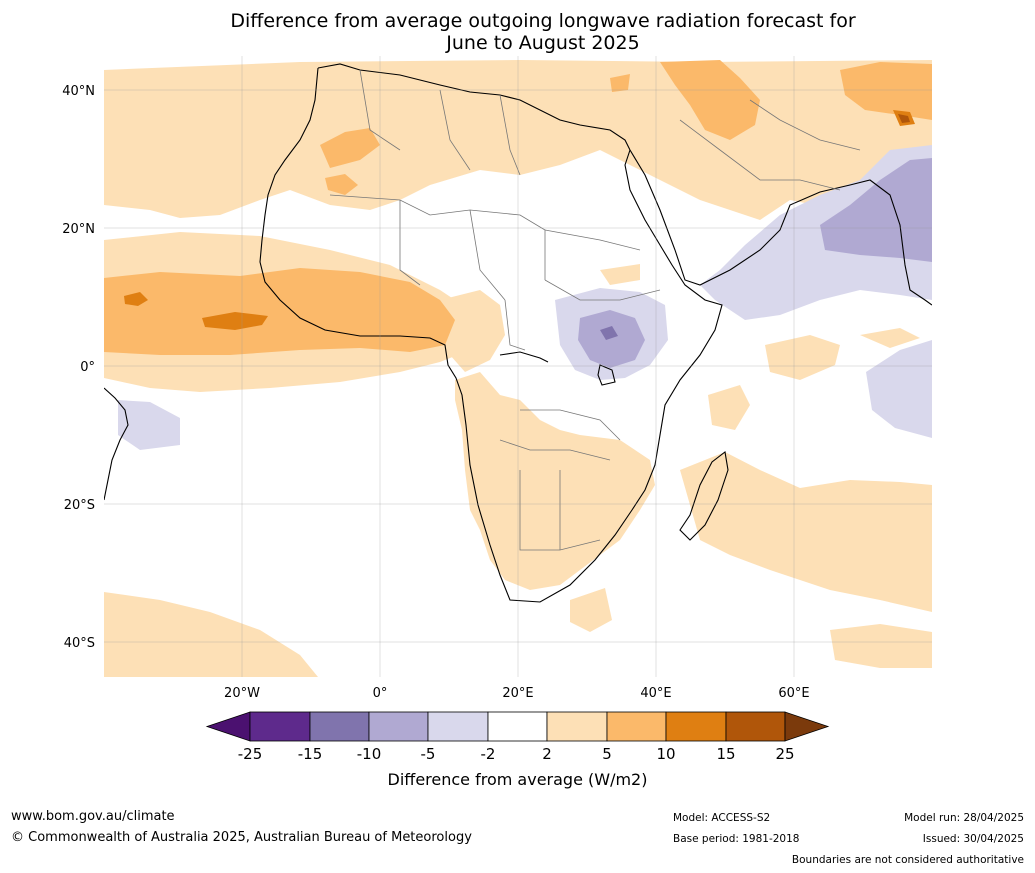 The width and height of the screenshot is (1035, 873). Describe the element at coordinates (78, 91) in the screenshot. I see `lat-label: 40°N` at that location.